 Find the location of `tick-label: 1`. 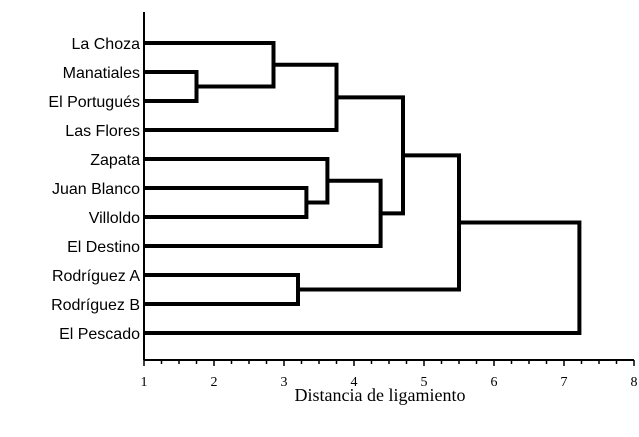

tick-label: 1 is located at coordinates (144, 382).